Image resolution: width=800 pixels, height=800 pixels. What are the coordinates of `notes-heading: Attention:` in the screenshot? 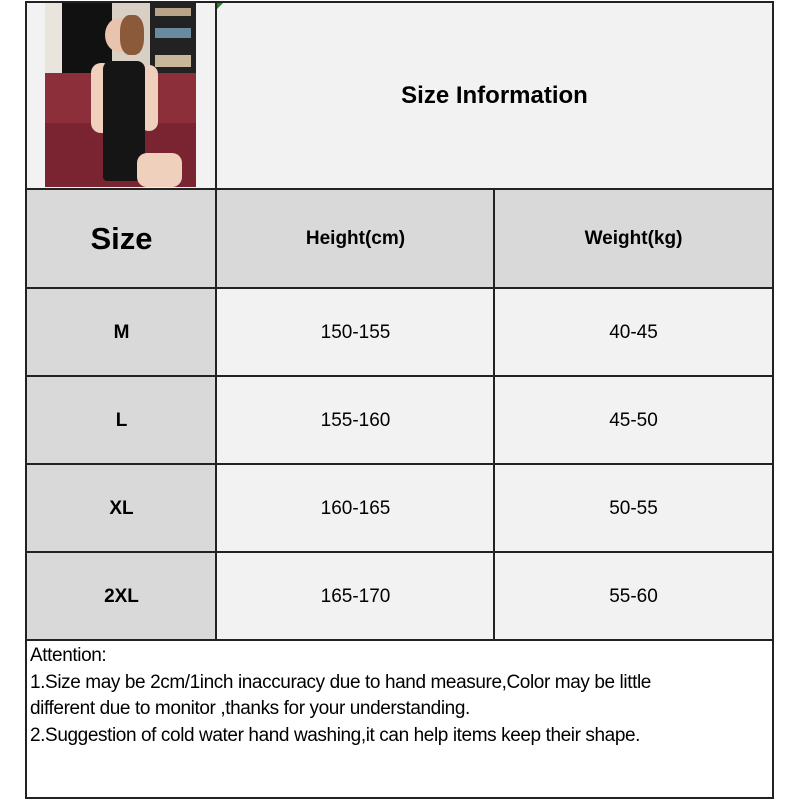 It's located at (68, 655).